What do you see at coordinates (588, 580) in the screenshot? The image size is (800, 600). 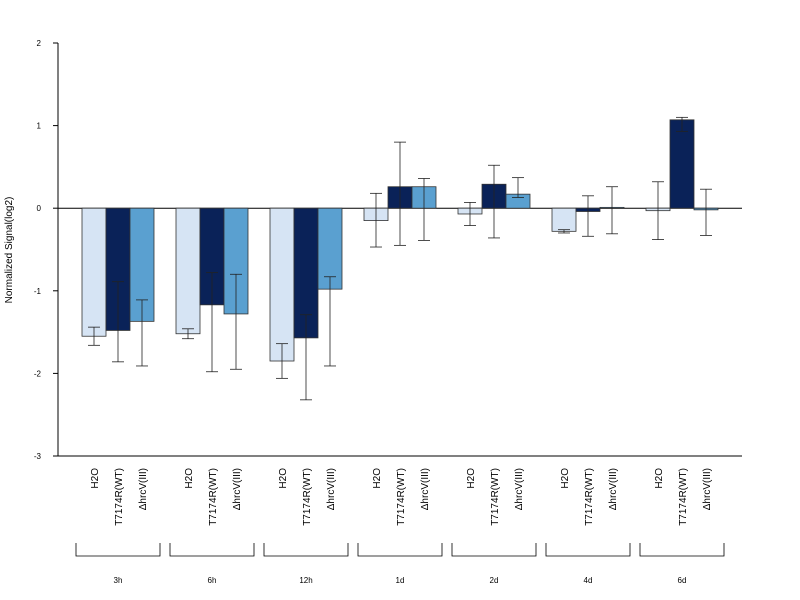 I see `group-label: 4d` at bounding box center [588, 580].